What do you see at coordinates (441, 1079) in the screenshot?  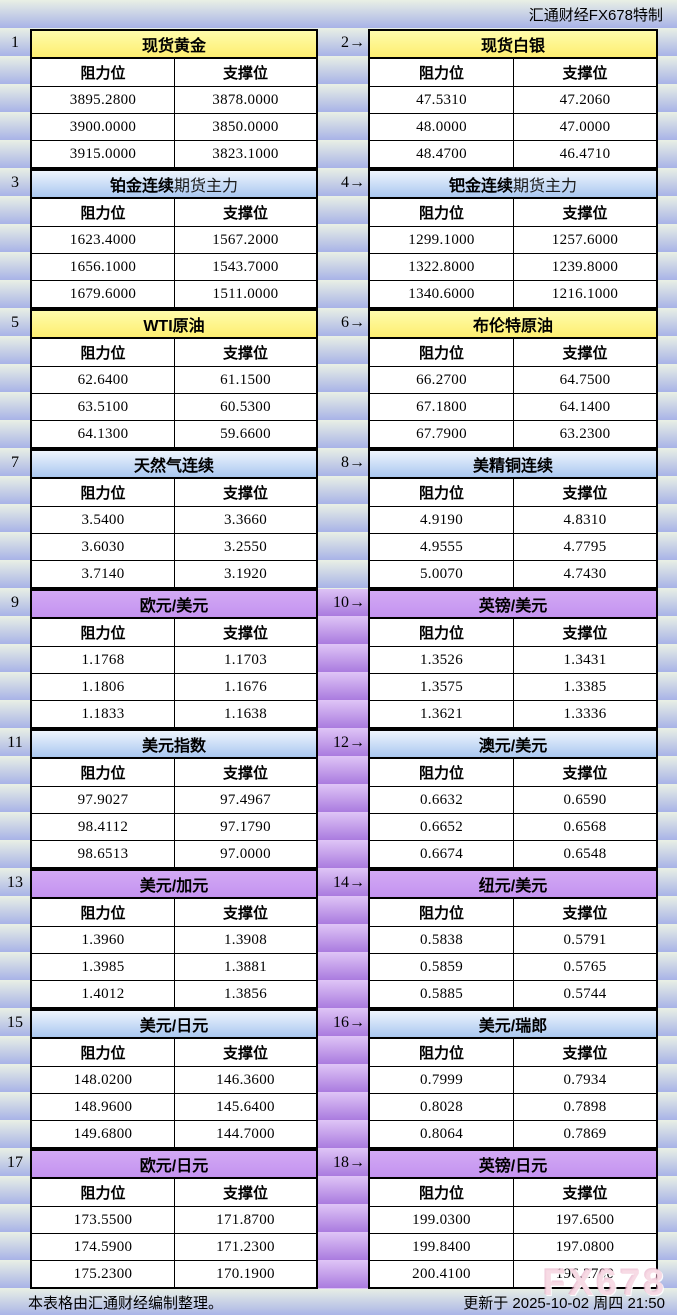 I see `resistance-value: 0.7999` at bounding box center [441, 1079].